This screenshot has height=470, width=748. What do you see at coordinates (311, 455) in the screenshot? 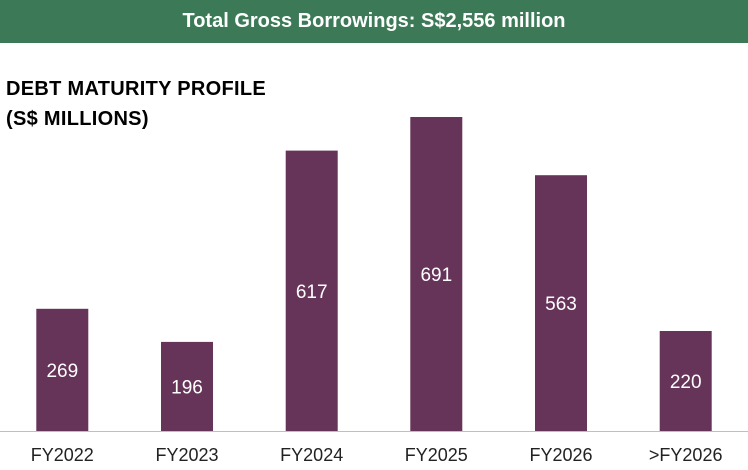
I see `x-tick-label: FY2024` at bounding box center [311, 455].